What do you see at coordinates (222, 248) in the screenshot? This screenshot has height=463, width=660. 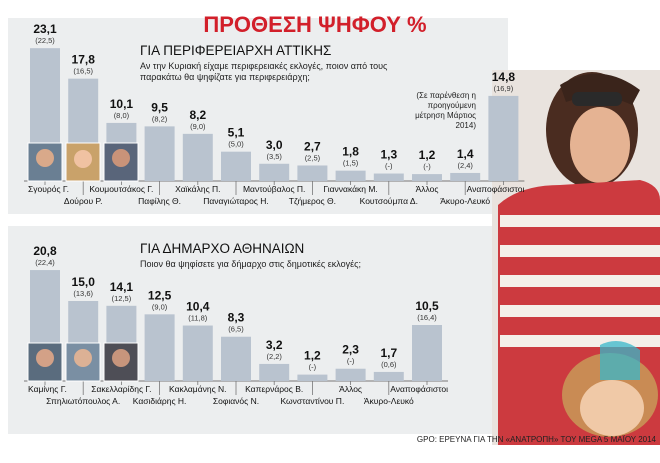 I see `chart2-title: ΓΙΑ ΔΗΜΑΡΧΟ ΑΘΗΝΑΙΩΝ` at bounding box center [222, 248].